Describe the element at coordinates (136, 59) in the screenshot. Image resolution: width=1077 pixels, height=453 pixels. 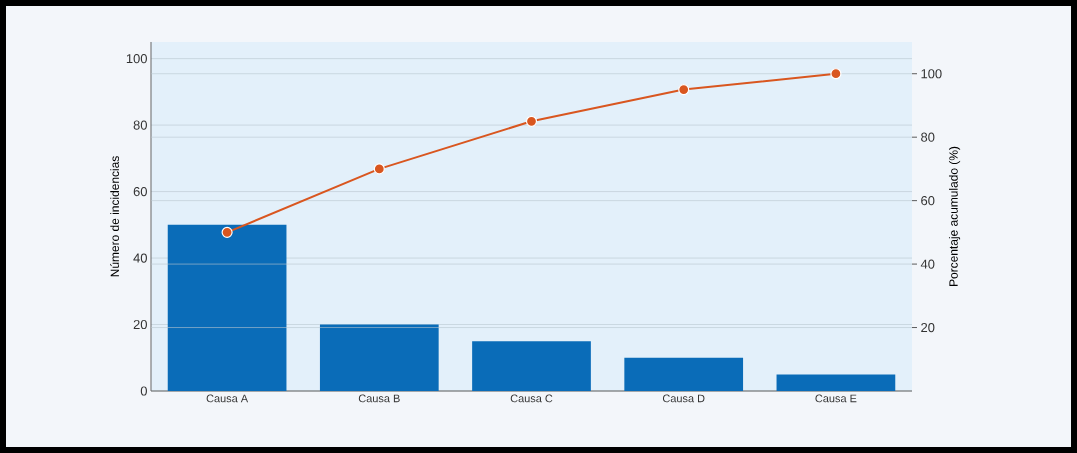
I see `y-tick-label: 100` at that location.